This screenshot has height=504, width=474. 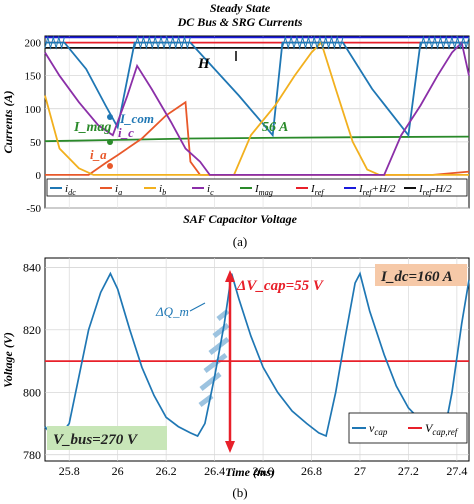 I want to click on x-tick-label: 26.4, so click(x=214, y=471).